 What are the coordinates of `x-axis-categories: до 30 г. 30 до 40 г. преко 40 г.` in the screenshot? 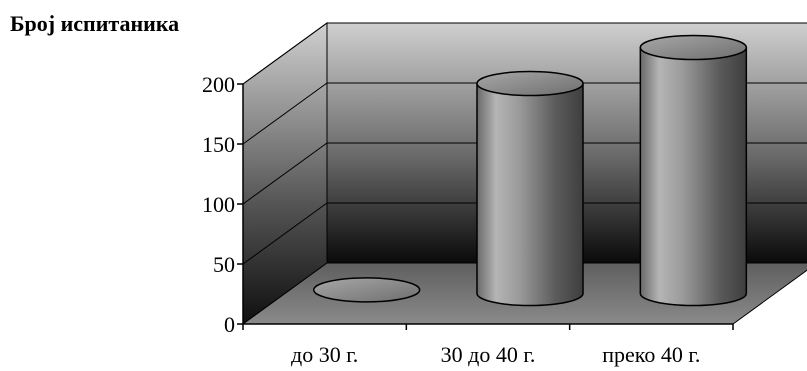 It's located at (488, 345).